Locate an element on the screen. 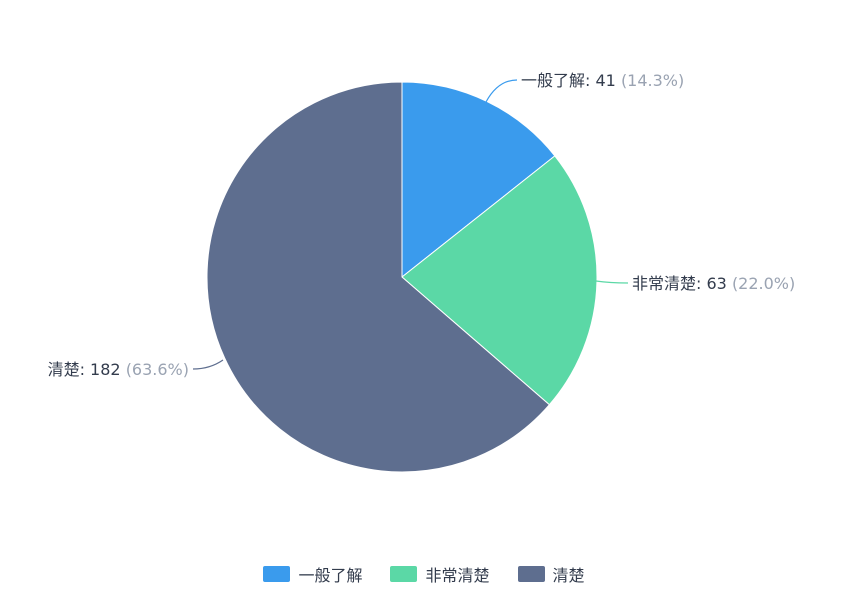 The height and width of the screenshot is (605, 848). slice-label-percent: (63.6%) is located at coordinates (157, 369).